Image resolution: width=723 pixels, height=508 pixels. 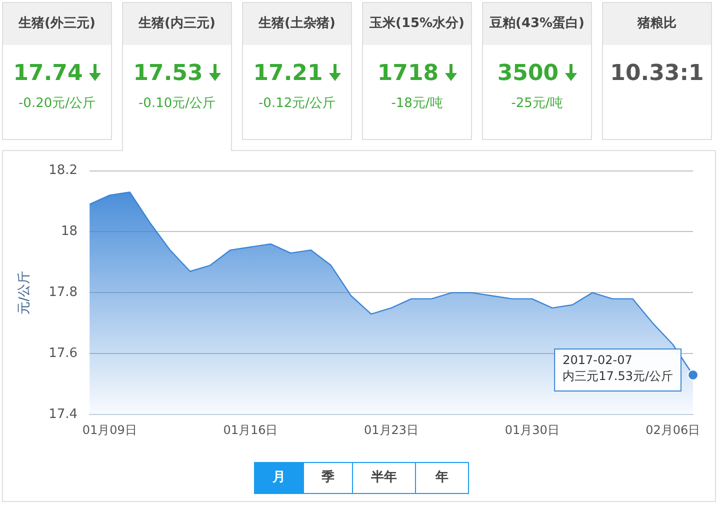 What do you see at coordinates (417, 103) in the screenshot?
I see `text: -18元/吨` at bounding box center [417, 103].